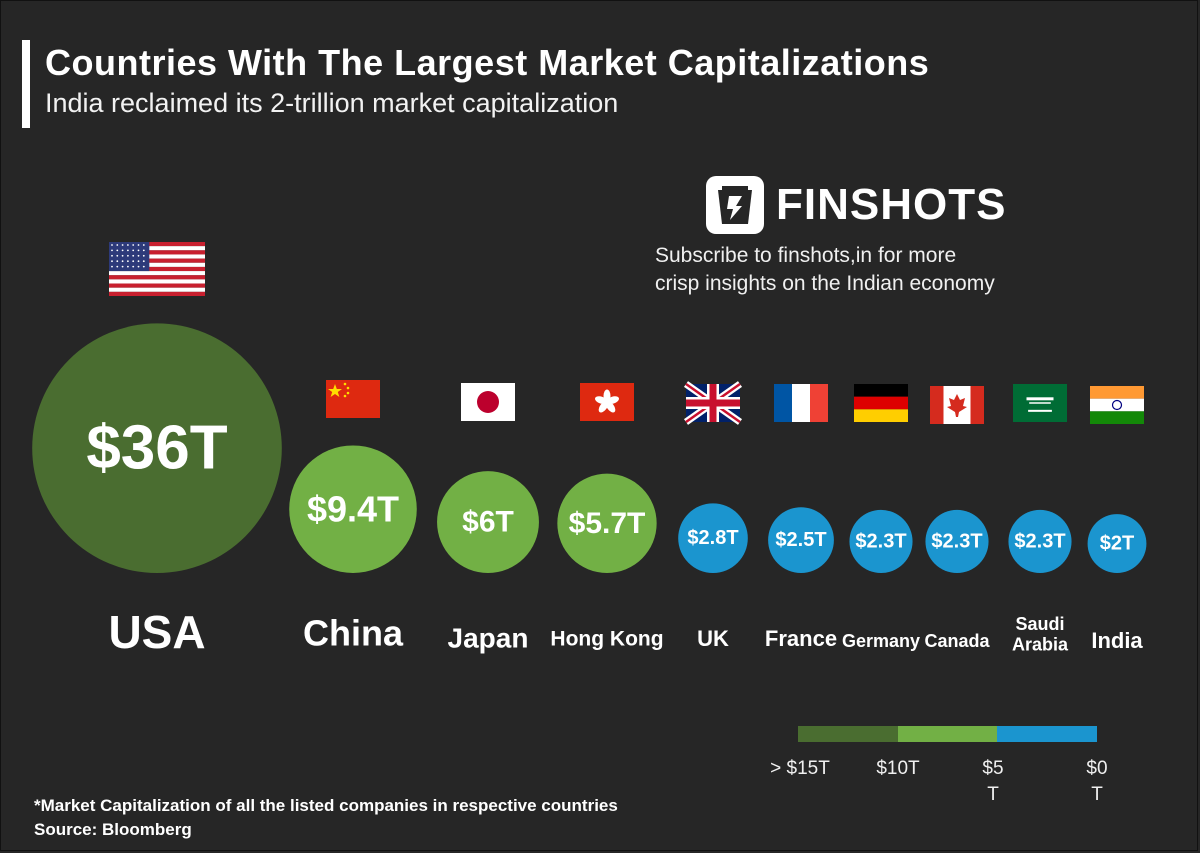 This screenshot has height=853, width=1200. I want to click on country-label-canada: Canada, so click(957, 641).